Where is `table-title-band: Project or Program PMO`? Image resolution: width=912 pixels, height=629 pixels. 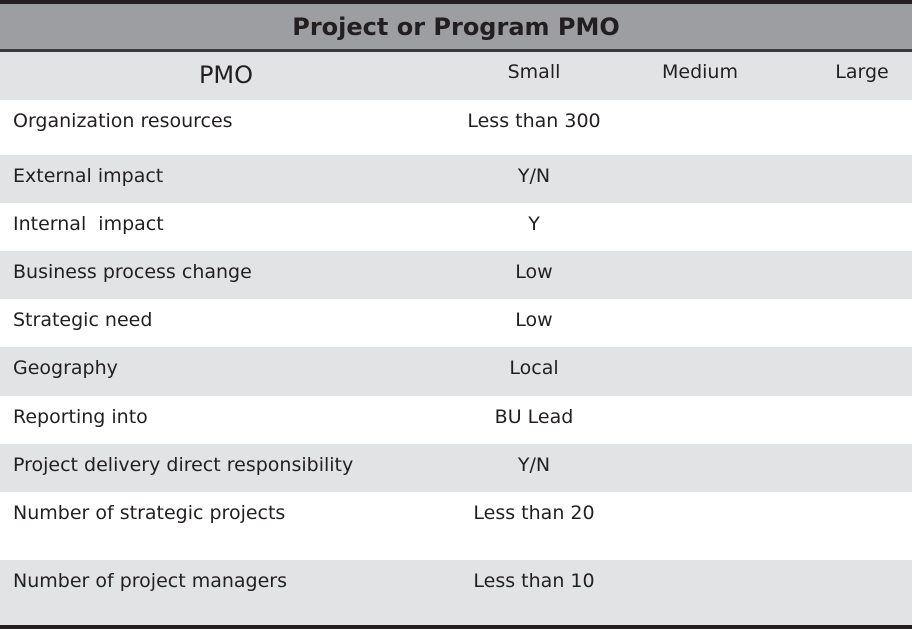
table-title-band: Project or Program PMO is located at coordinates (456, 26).